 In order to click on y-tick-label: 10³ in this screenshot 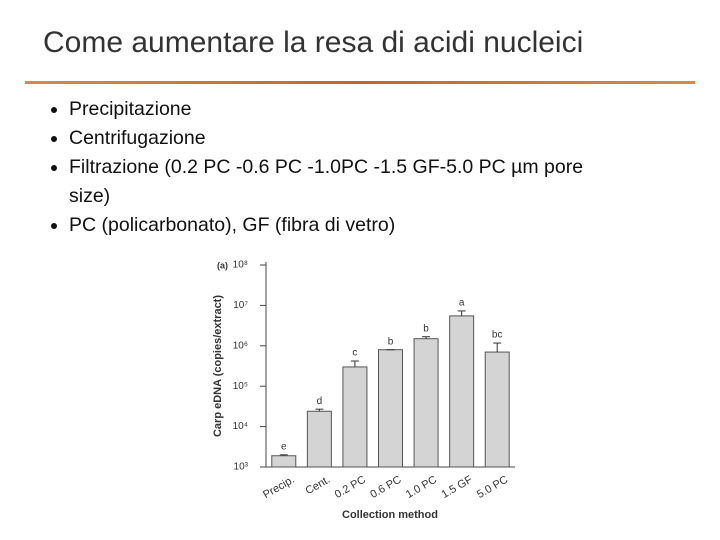, I will do `click(241, 467)`.